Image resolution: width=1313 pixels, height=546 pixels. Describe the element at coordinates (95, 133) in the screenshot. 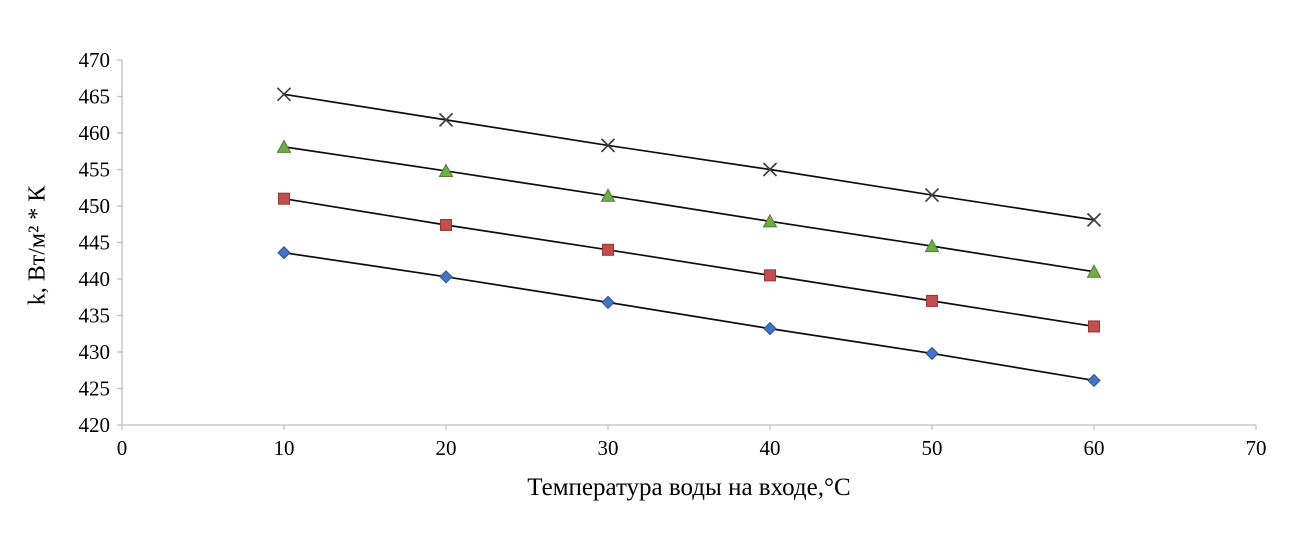

I see `y-axis-tick-label: 460` at that location.